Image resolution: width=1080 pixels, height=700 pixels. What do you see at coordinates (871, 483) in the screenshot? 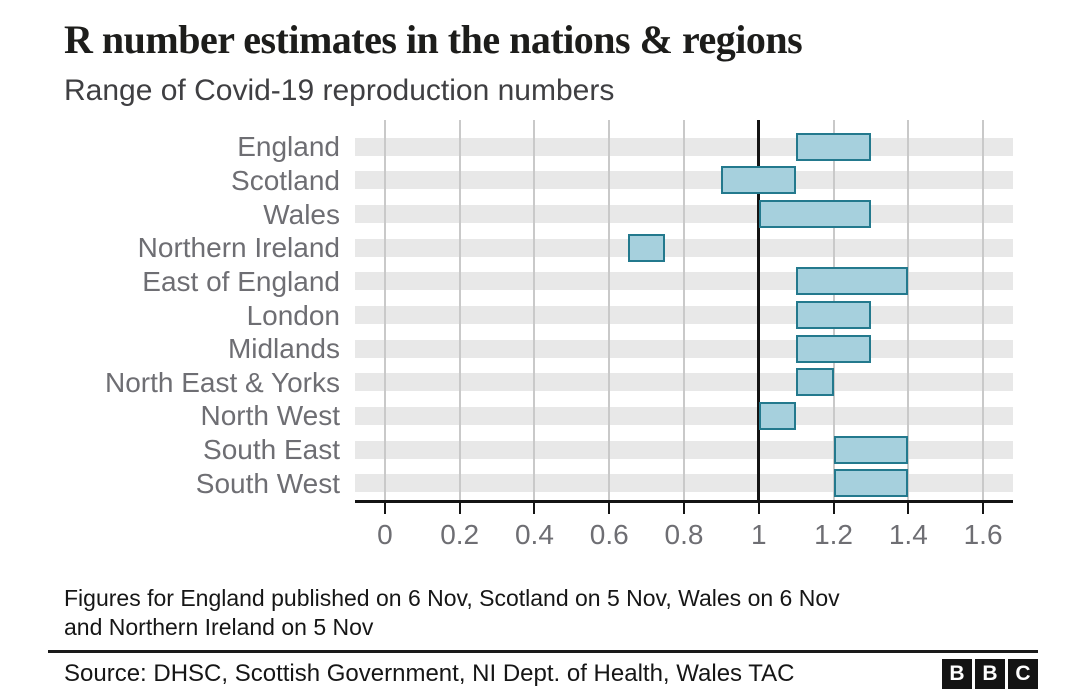
I see `range-bar-south-west` at bounding box center [871, 483].